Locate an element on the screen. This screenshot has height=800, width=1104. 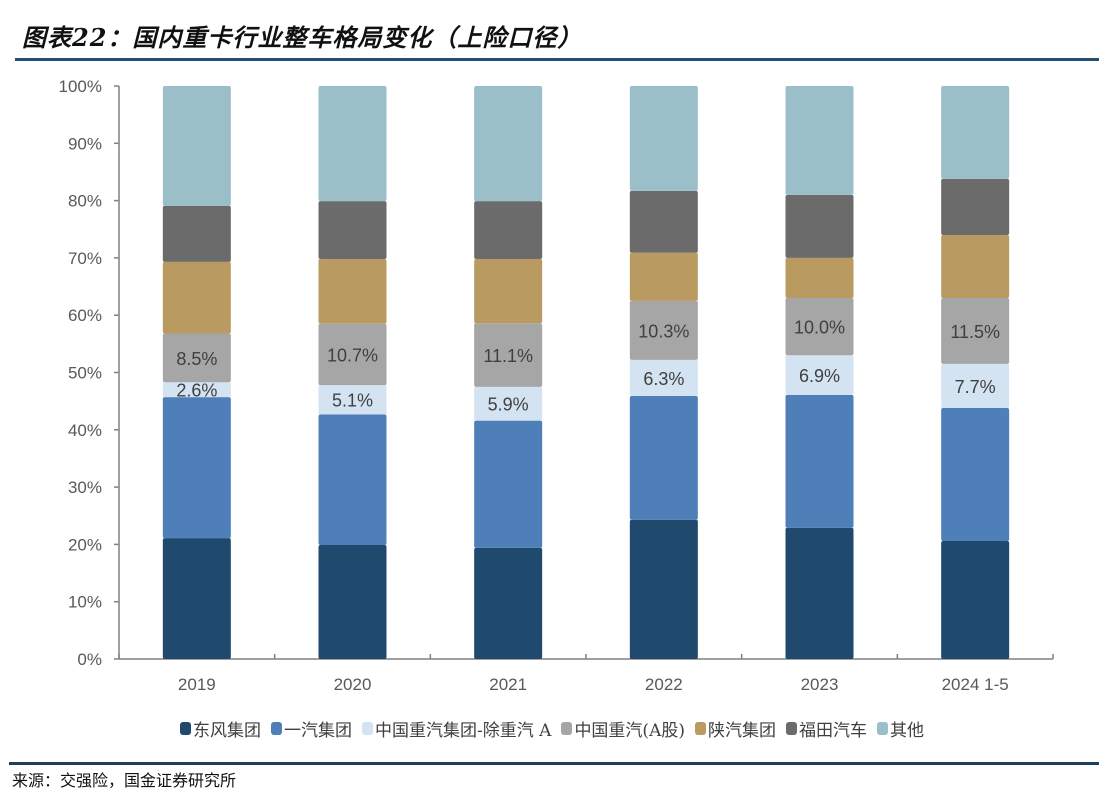
legend-item: 中国重汽集团-除重汽 A is located at coordinates (456, 728).